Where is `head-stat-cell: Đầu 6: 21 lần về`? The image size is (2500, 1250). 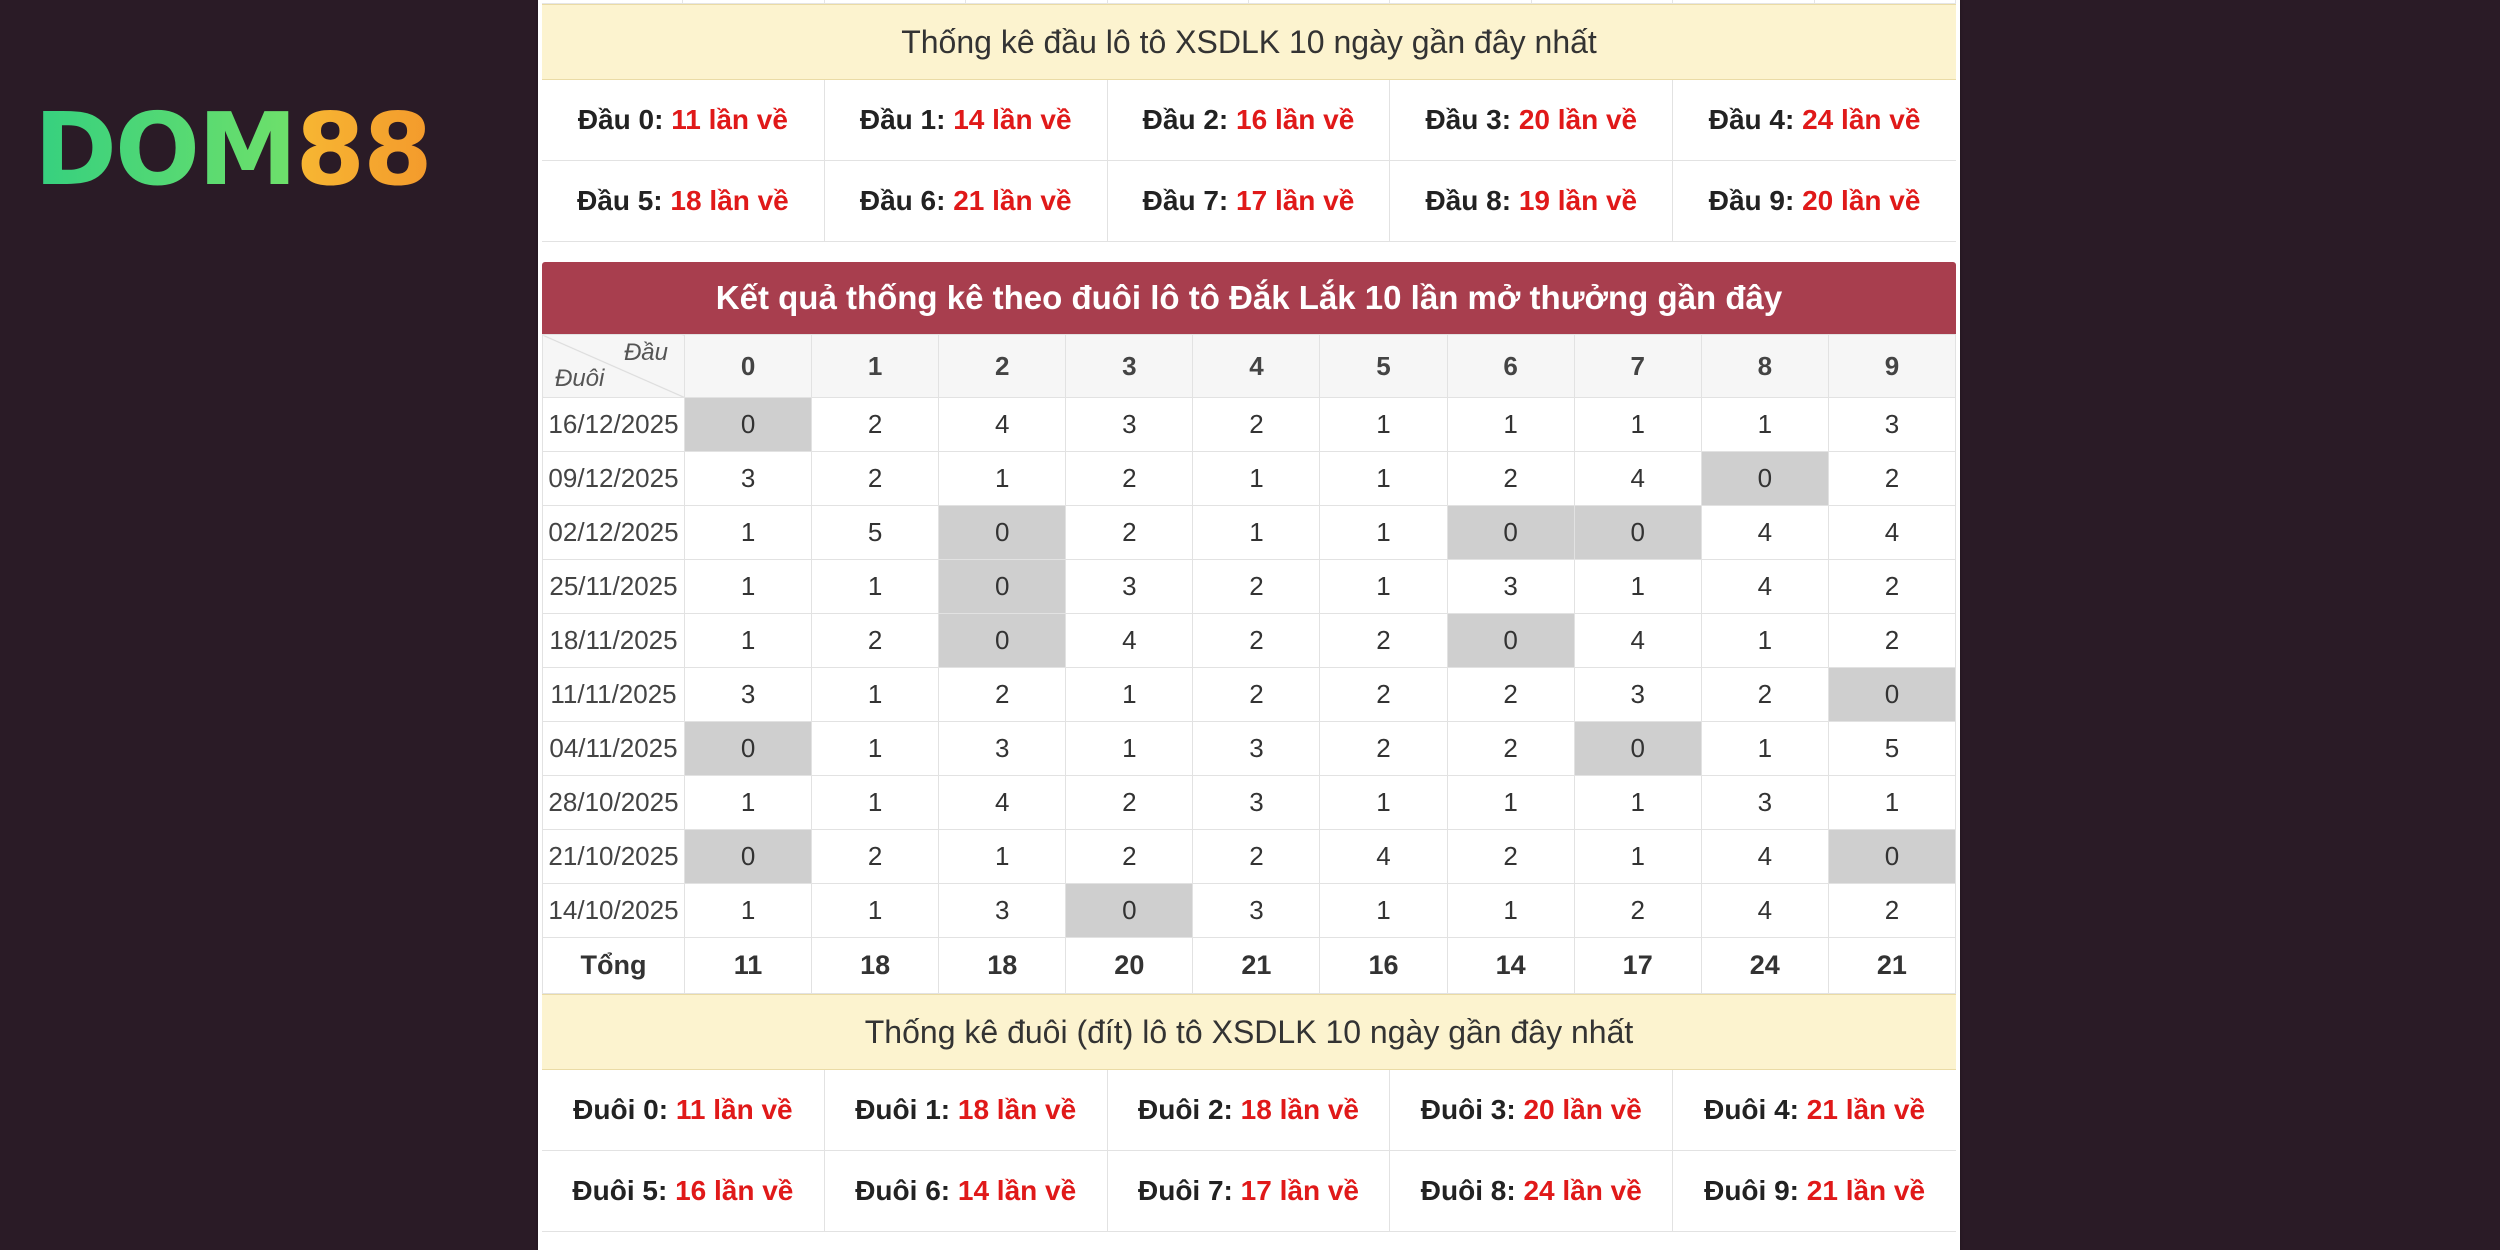 head-stat-cell: Đầu 6: 21 lần về is located at coordinates (966, 201).